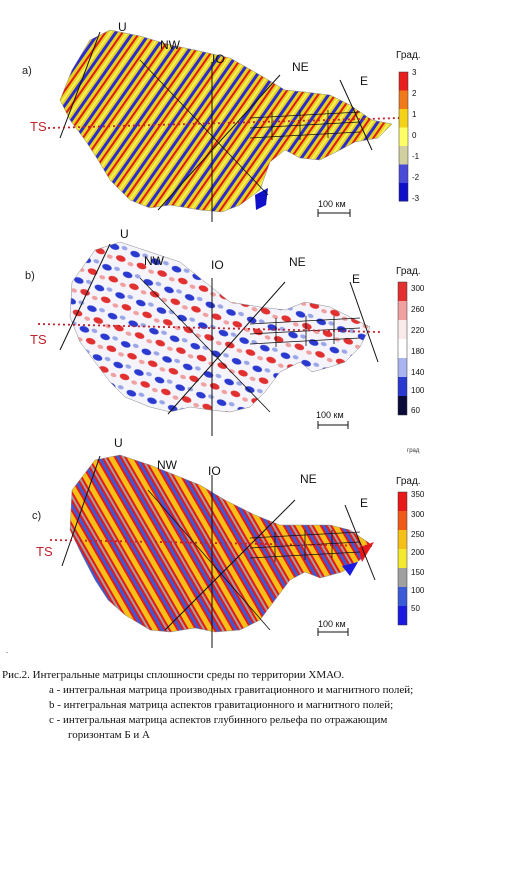  I want to click on colorbar-tick: 140, so click(418, 372).